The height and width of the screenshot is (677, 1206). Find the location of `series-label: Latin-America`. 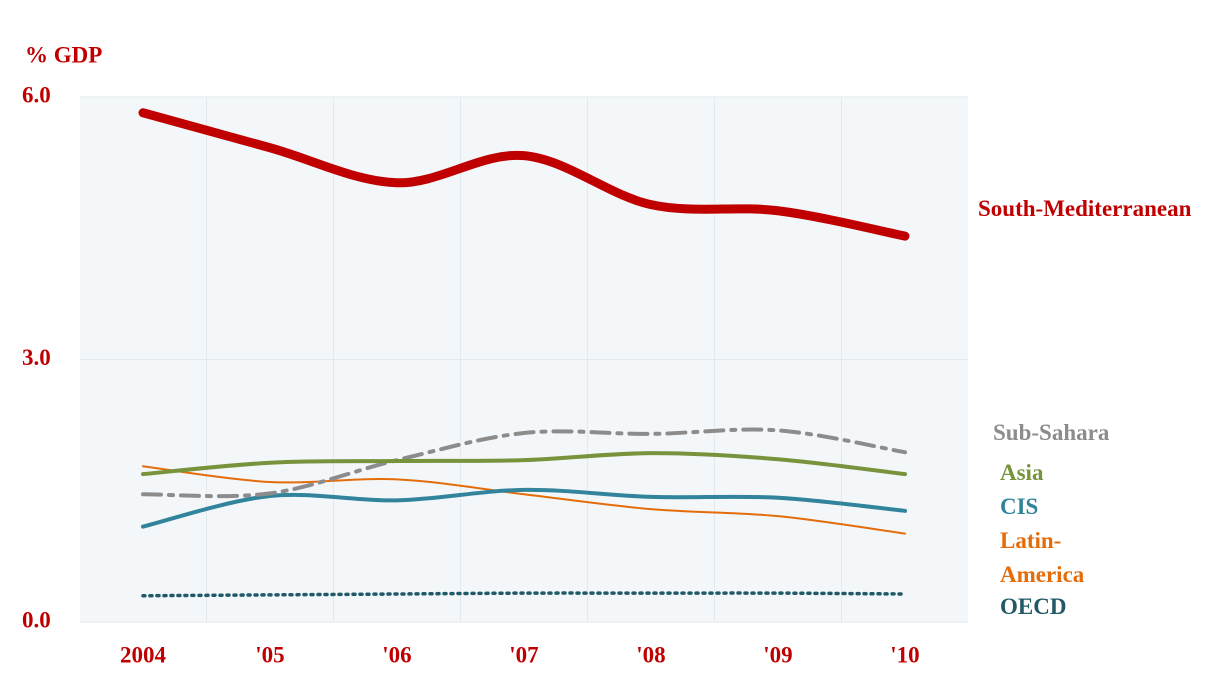

series-label: Latin-America is located at coordinates (1042, 557).